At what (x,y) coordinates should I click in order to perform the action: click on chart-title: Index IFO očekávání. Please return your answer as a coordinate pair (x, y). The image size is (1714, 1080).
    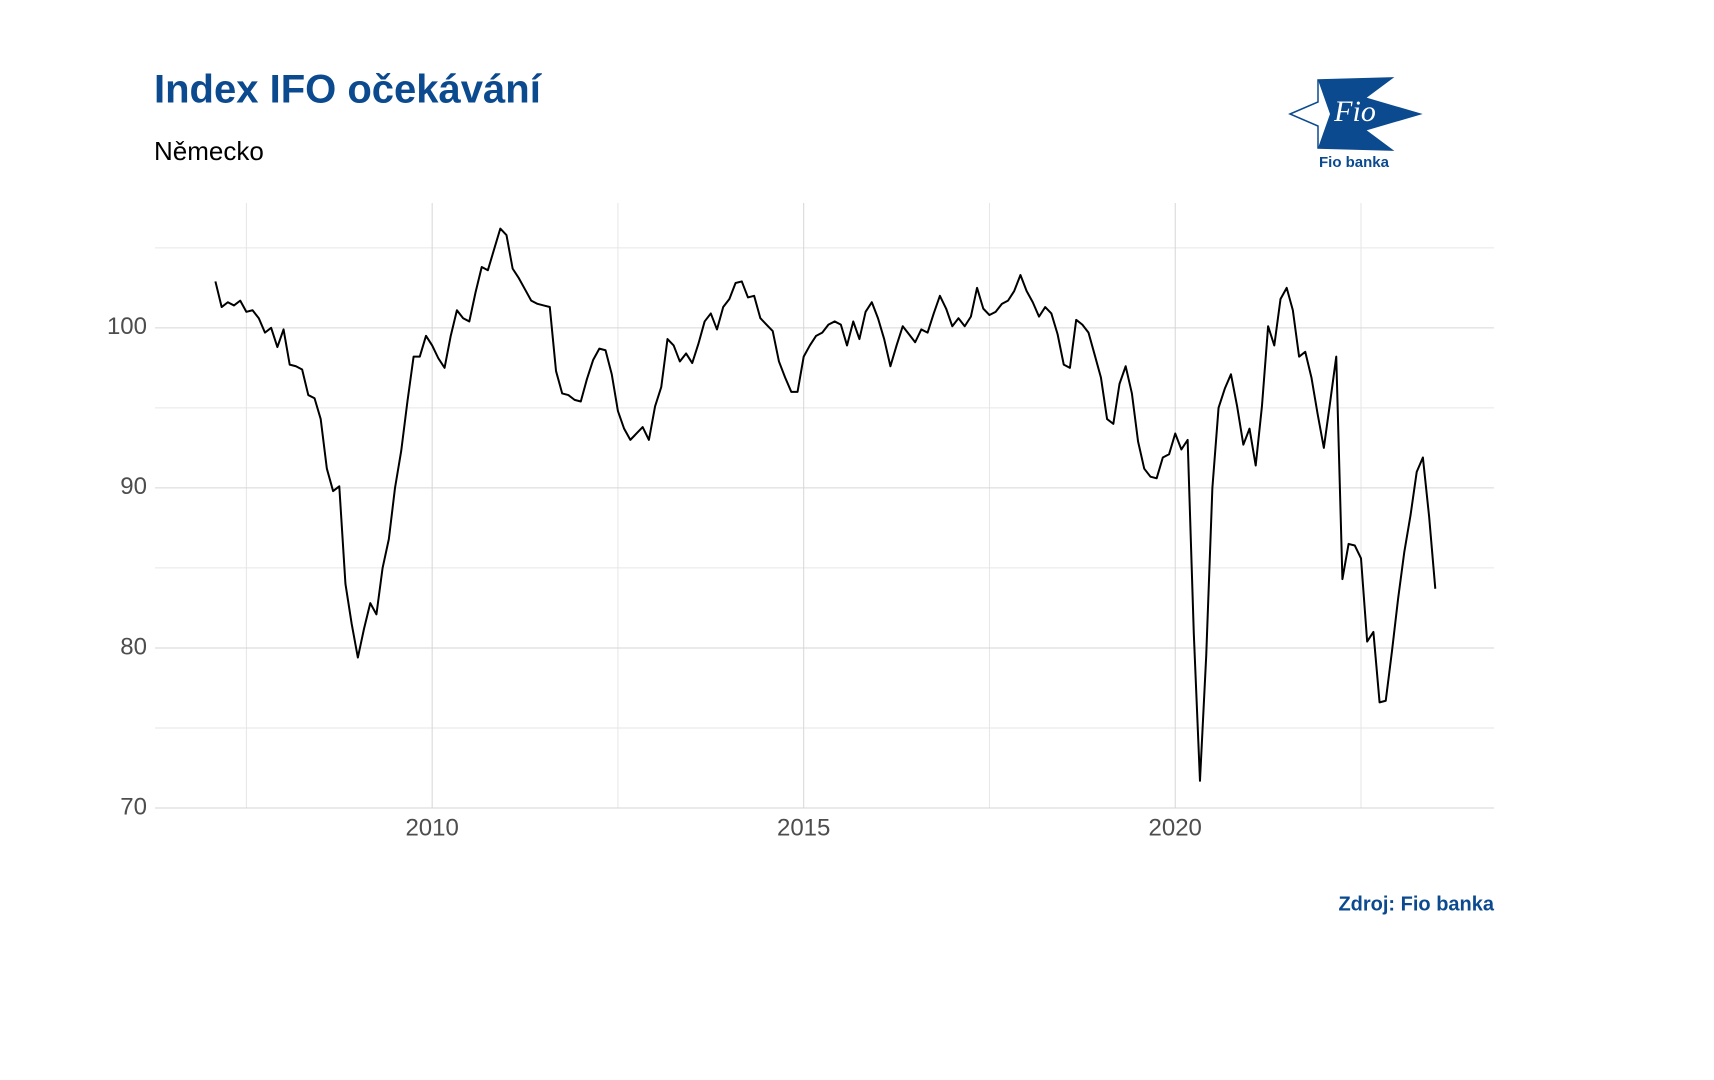
    Looking at the image, I should click on (348, 90).